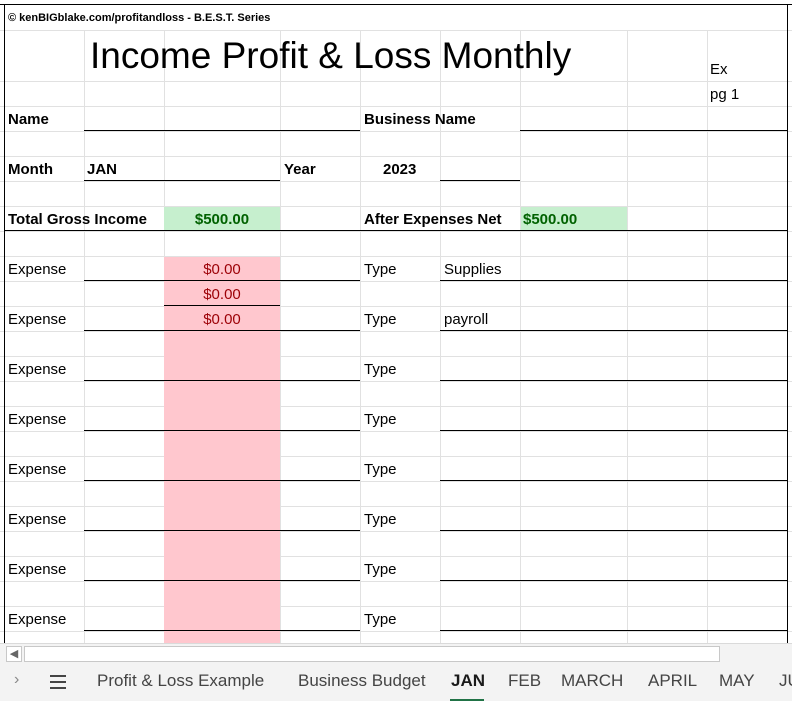 Image resolution: width=792 pixels, height=701 pixels. Describe the element at coordinates (58, 682) in the screenshot. I see `hamburger-menu-icon` at that location.